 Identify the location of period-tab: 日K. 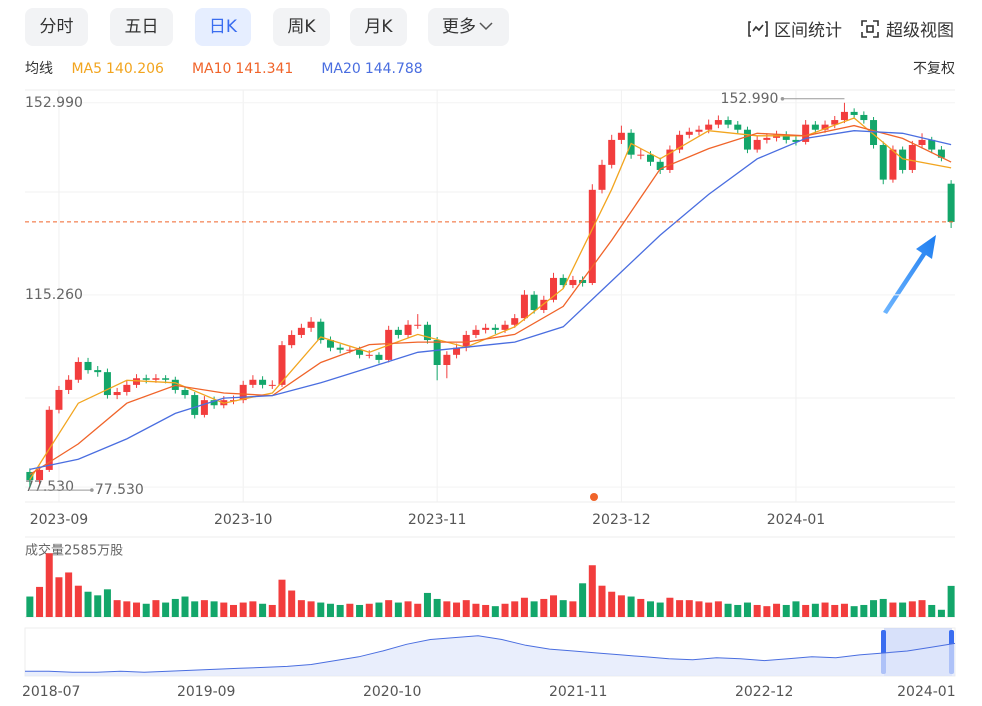
(223, 27).